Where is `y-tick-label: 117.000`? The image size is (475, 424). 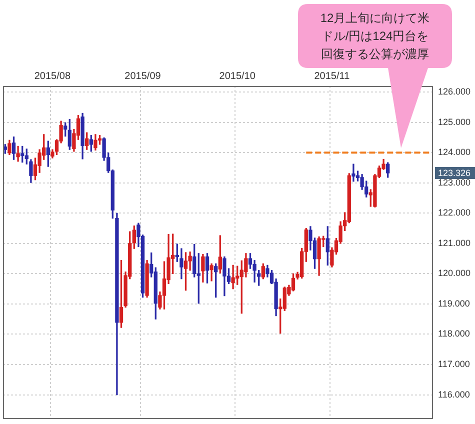 y-tick-label: 117.000 is located at coordinates (454, 363).